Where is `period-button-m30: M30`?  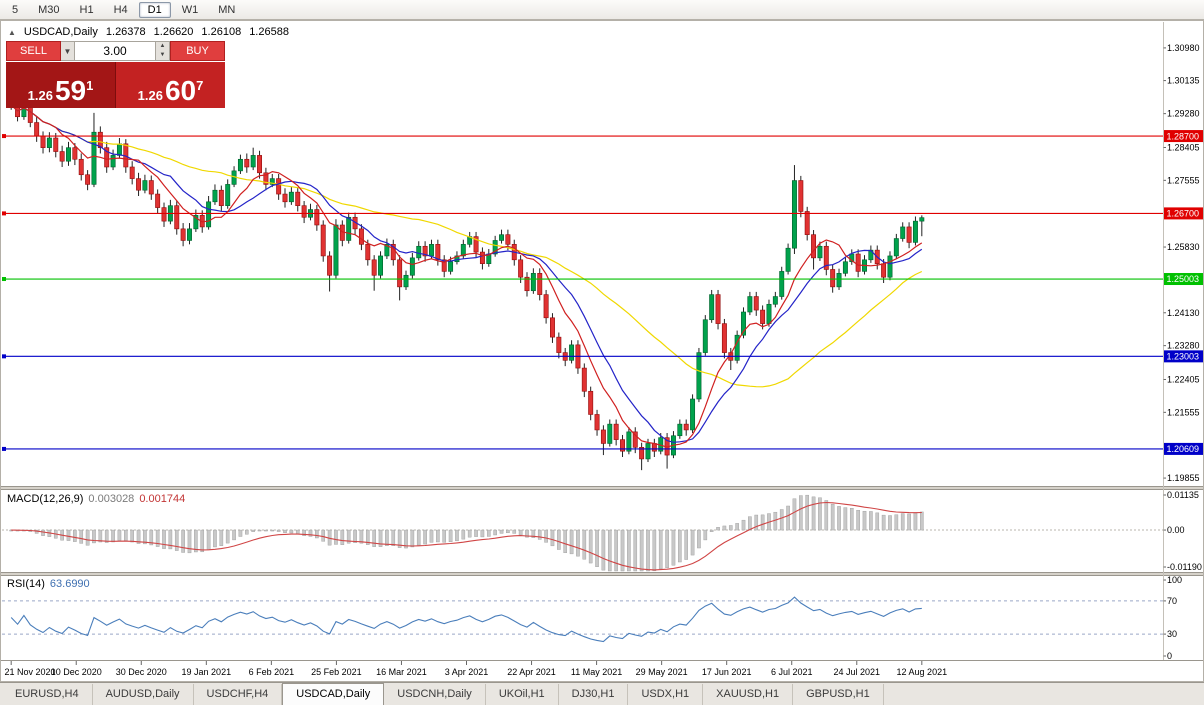
period-button-m30: M30 is located at coordinates (49, 9).